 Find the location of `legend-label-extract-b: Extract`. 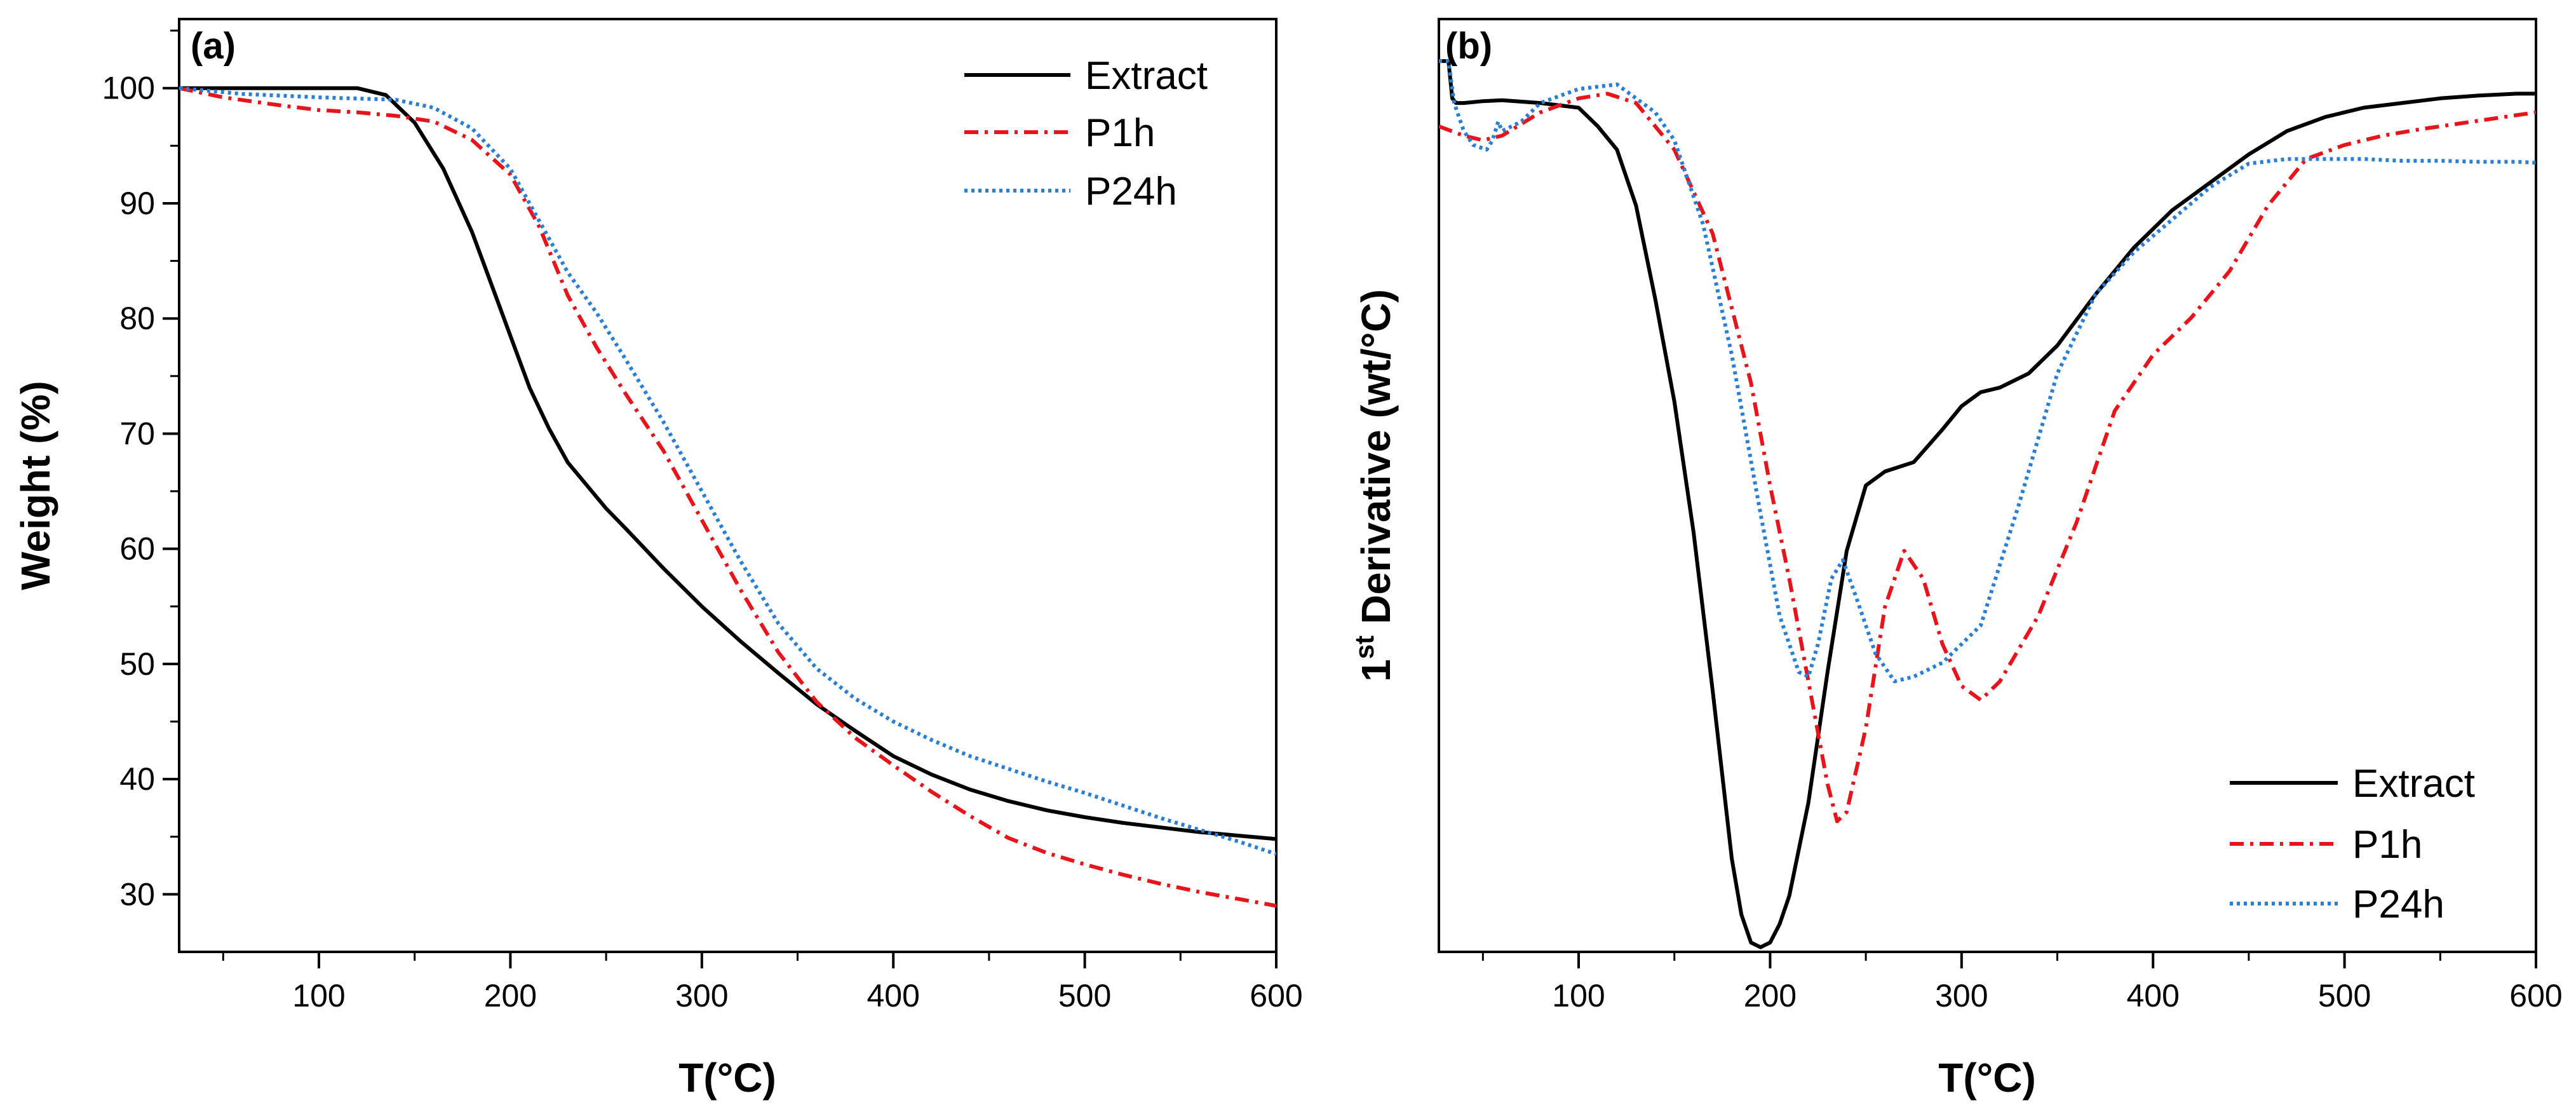

legend-label-extract-b: Extract is located at coordinates (2413, 784).